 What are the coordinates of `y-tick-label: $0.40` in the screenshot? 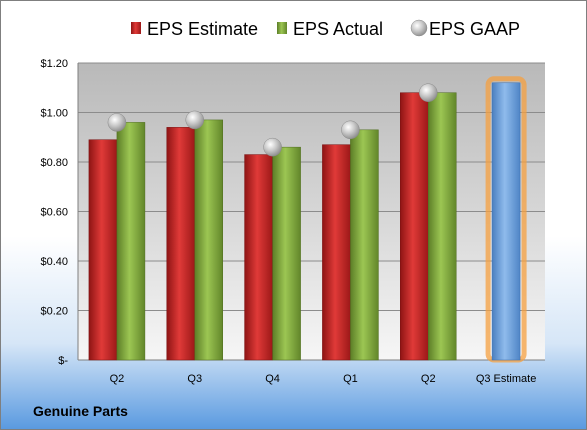 It's located at (54, 262).